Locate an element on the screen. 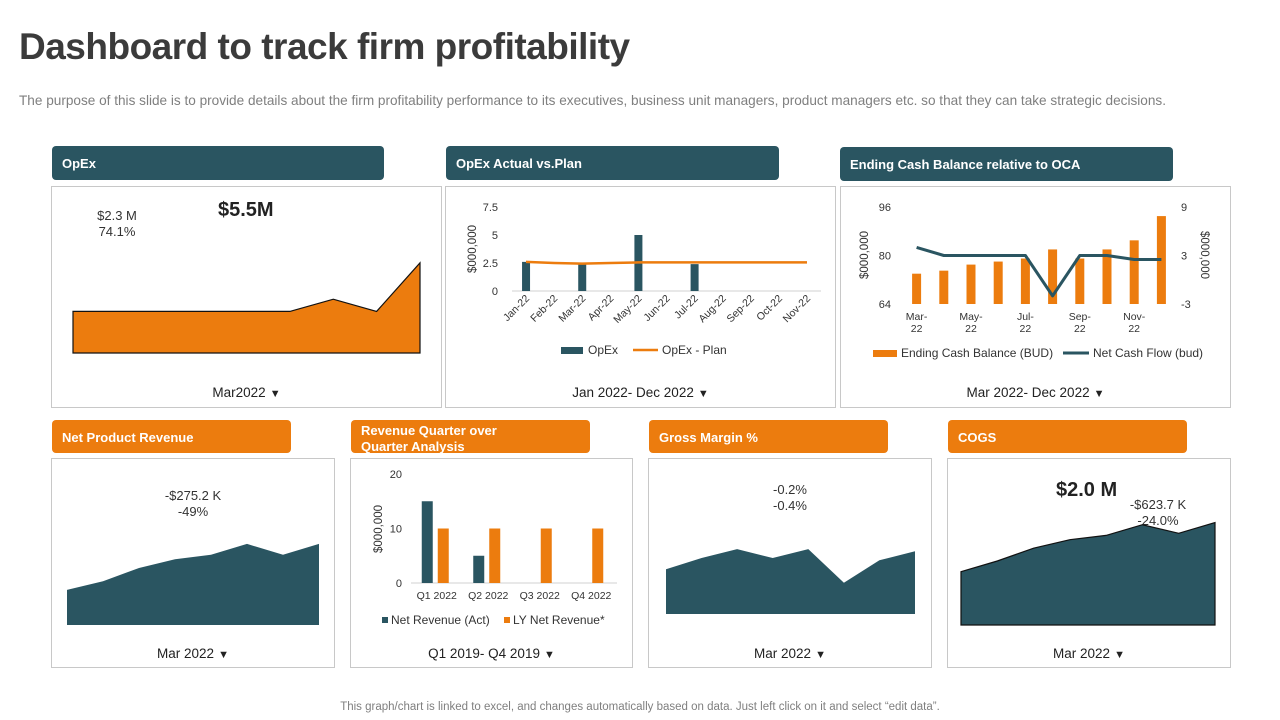 The height and width of the screenshot is (720, 1280). cash-y-tick: 64 is located at coordinates (885, 305).